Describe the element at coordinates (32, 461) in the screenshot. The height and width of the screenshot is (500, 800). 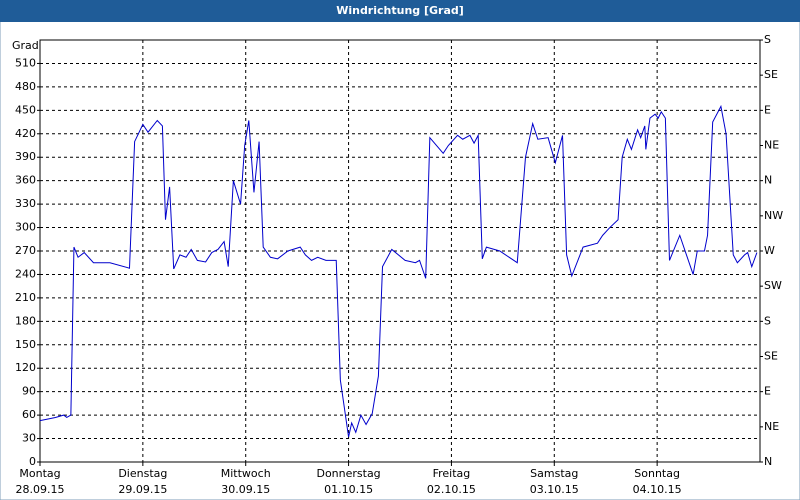
I see `y-tick-label: 0` at that location.